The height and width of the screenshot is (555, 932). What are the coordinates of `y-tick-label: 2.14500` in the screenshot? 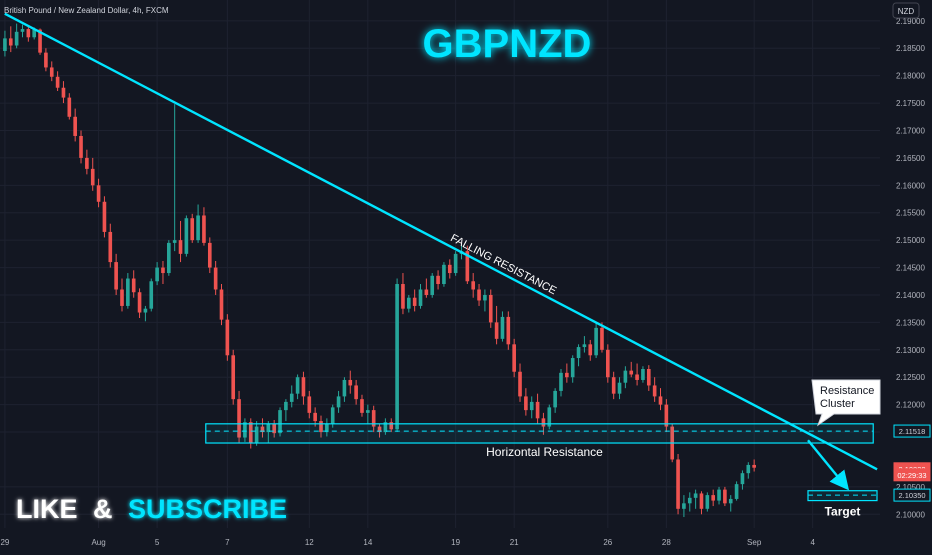 It's located at (910, 268).